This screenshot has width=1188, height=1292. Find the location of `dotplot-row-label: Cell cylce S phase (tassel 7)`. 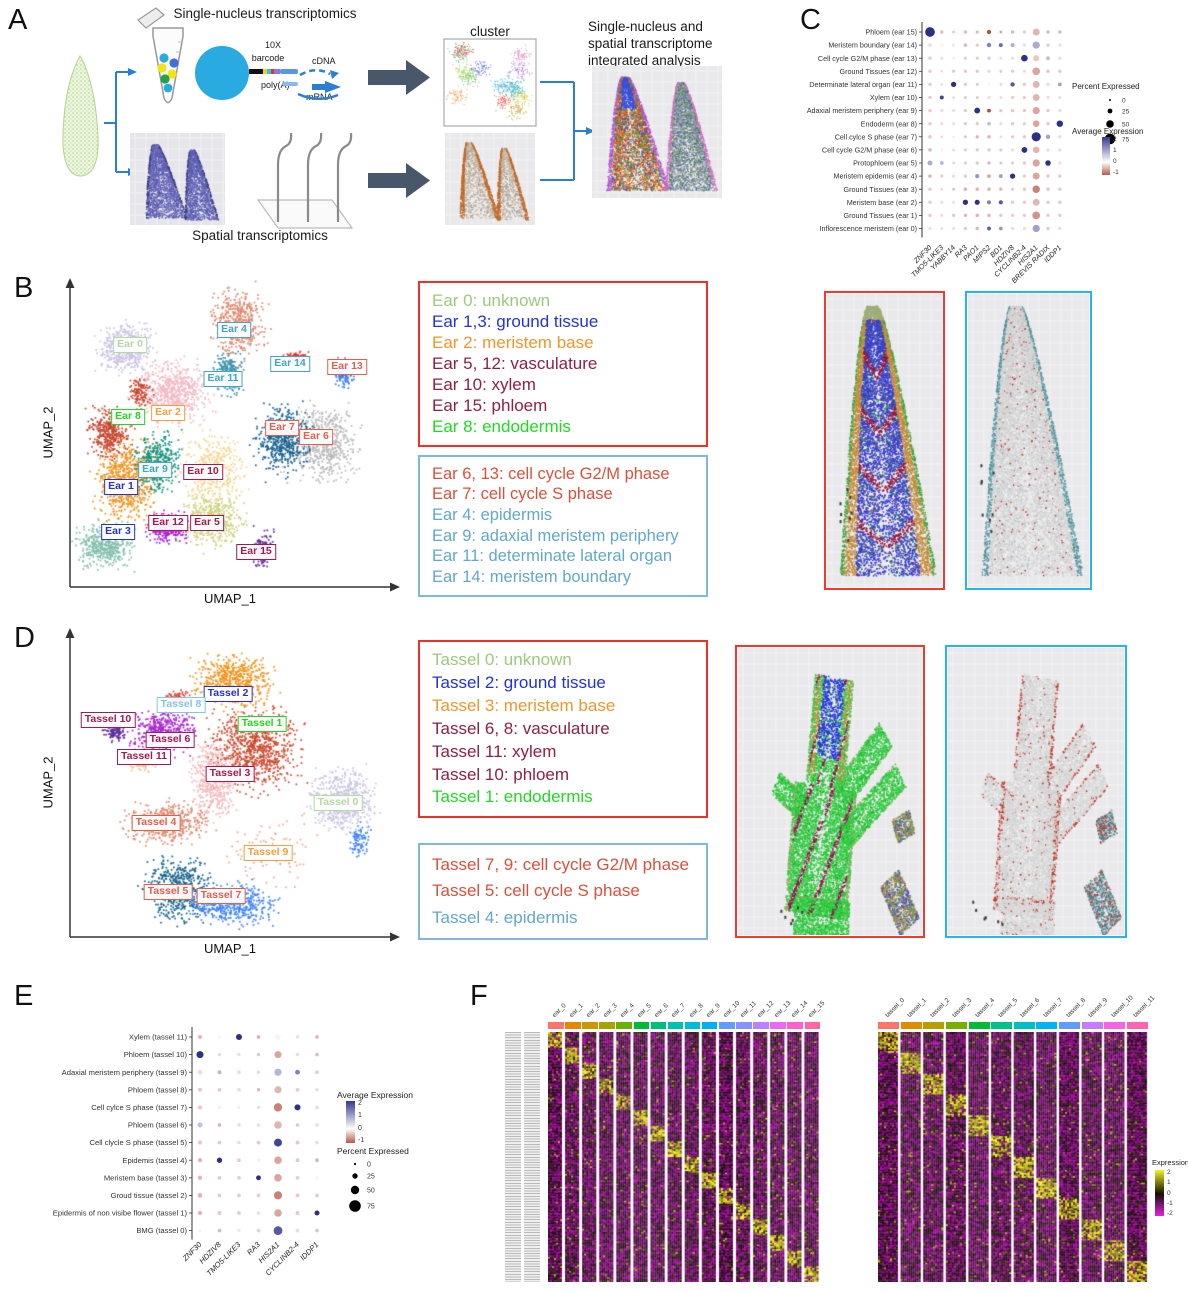

dotplot-row-label: Cell cylce S phase (tassel 7) is located at coordinates (139, 1107).